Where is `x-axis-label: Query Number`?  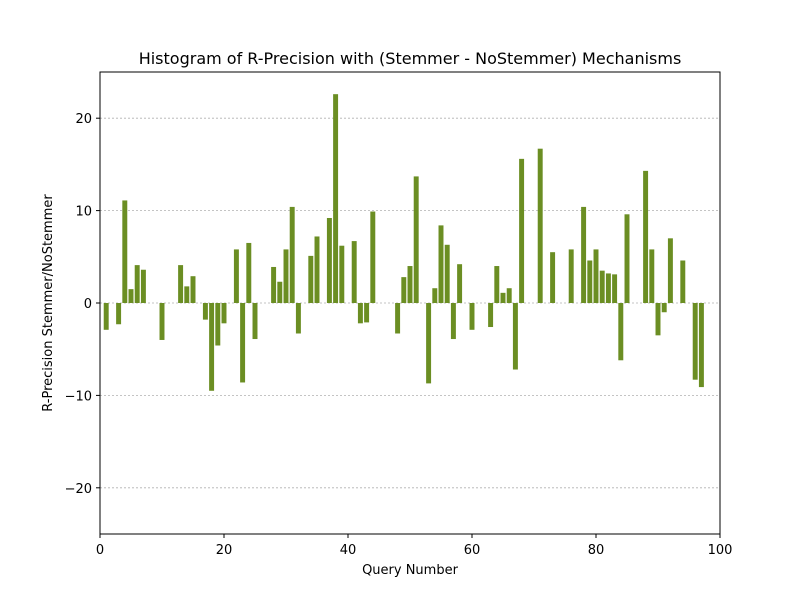
x-axis-label: Query Number is located at coordinates (410, 570).